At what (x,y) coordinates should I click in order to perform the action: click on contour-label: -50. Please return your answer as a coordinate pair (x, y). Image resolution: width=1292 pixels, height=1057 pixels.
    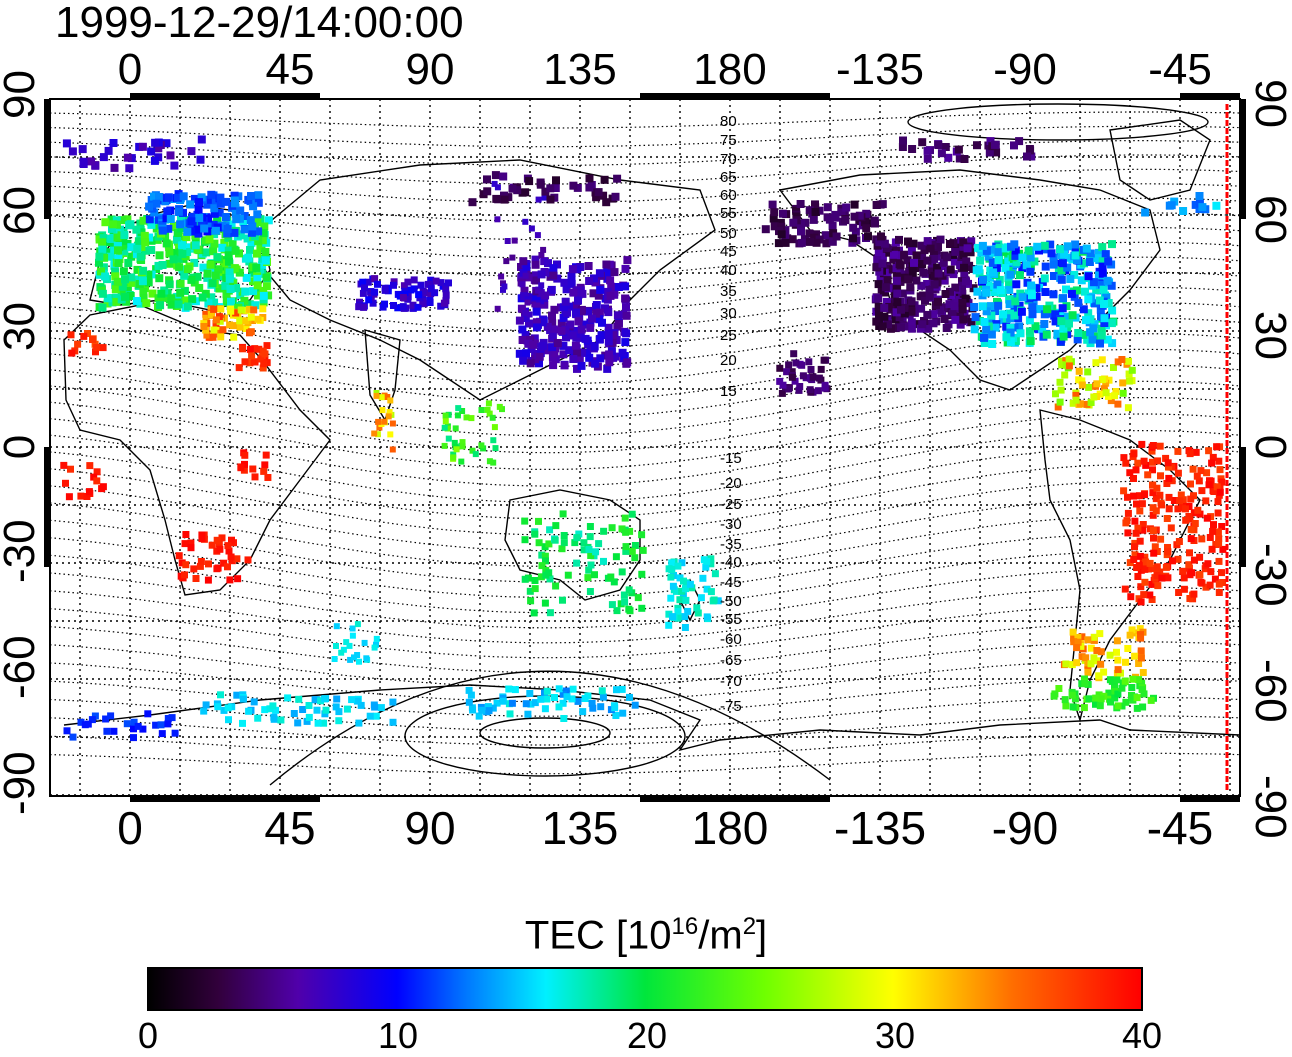
    Looking at the image, I should click on (731, 601).